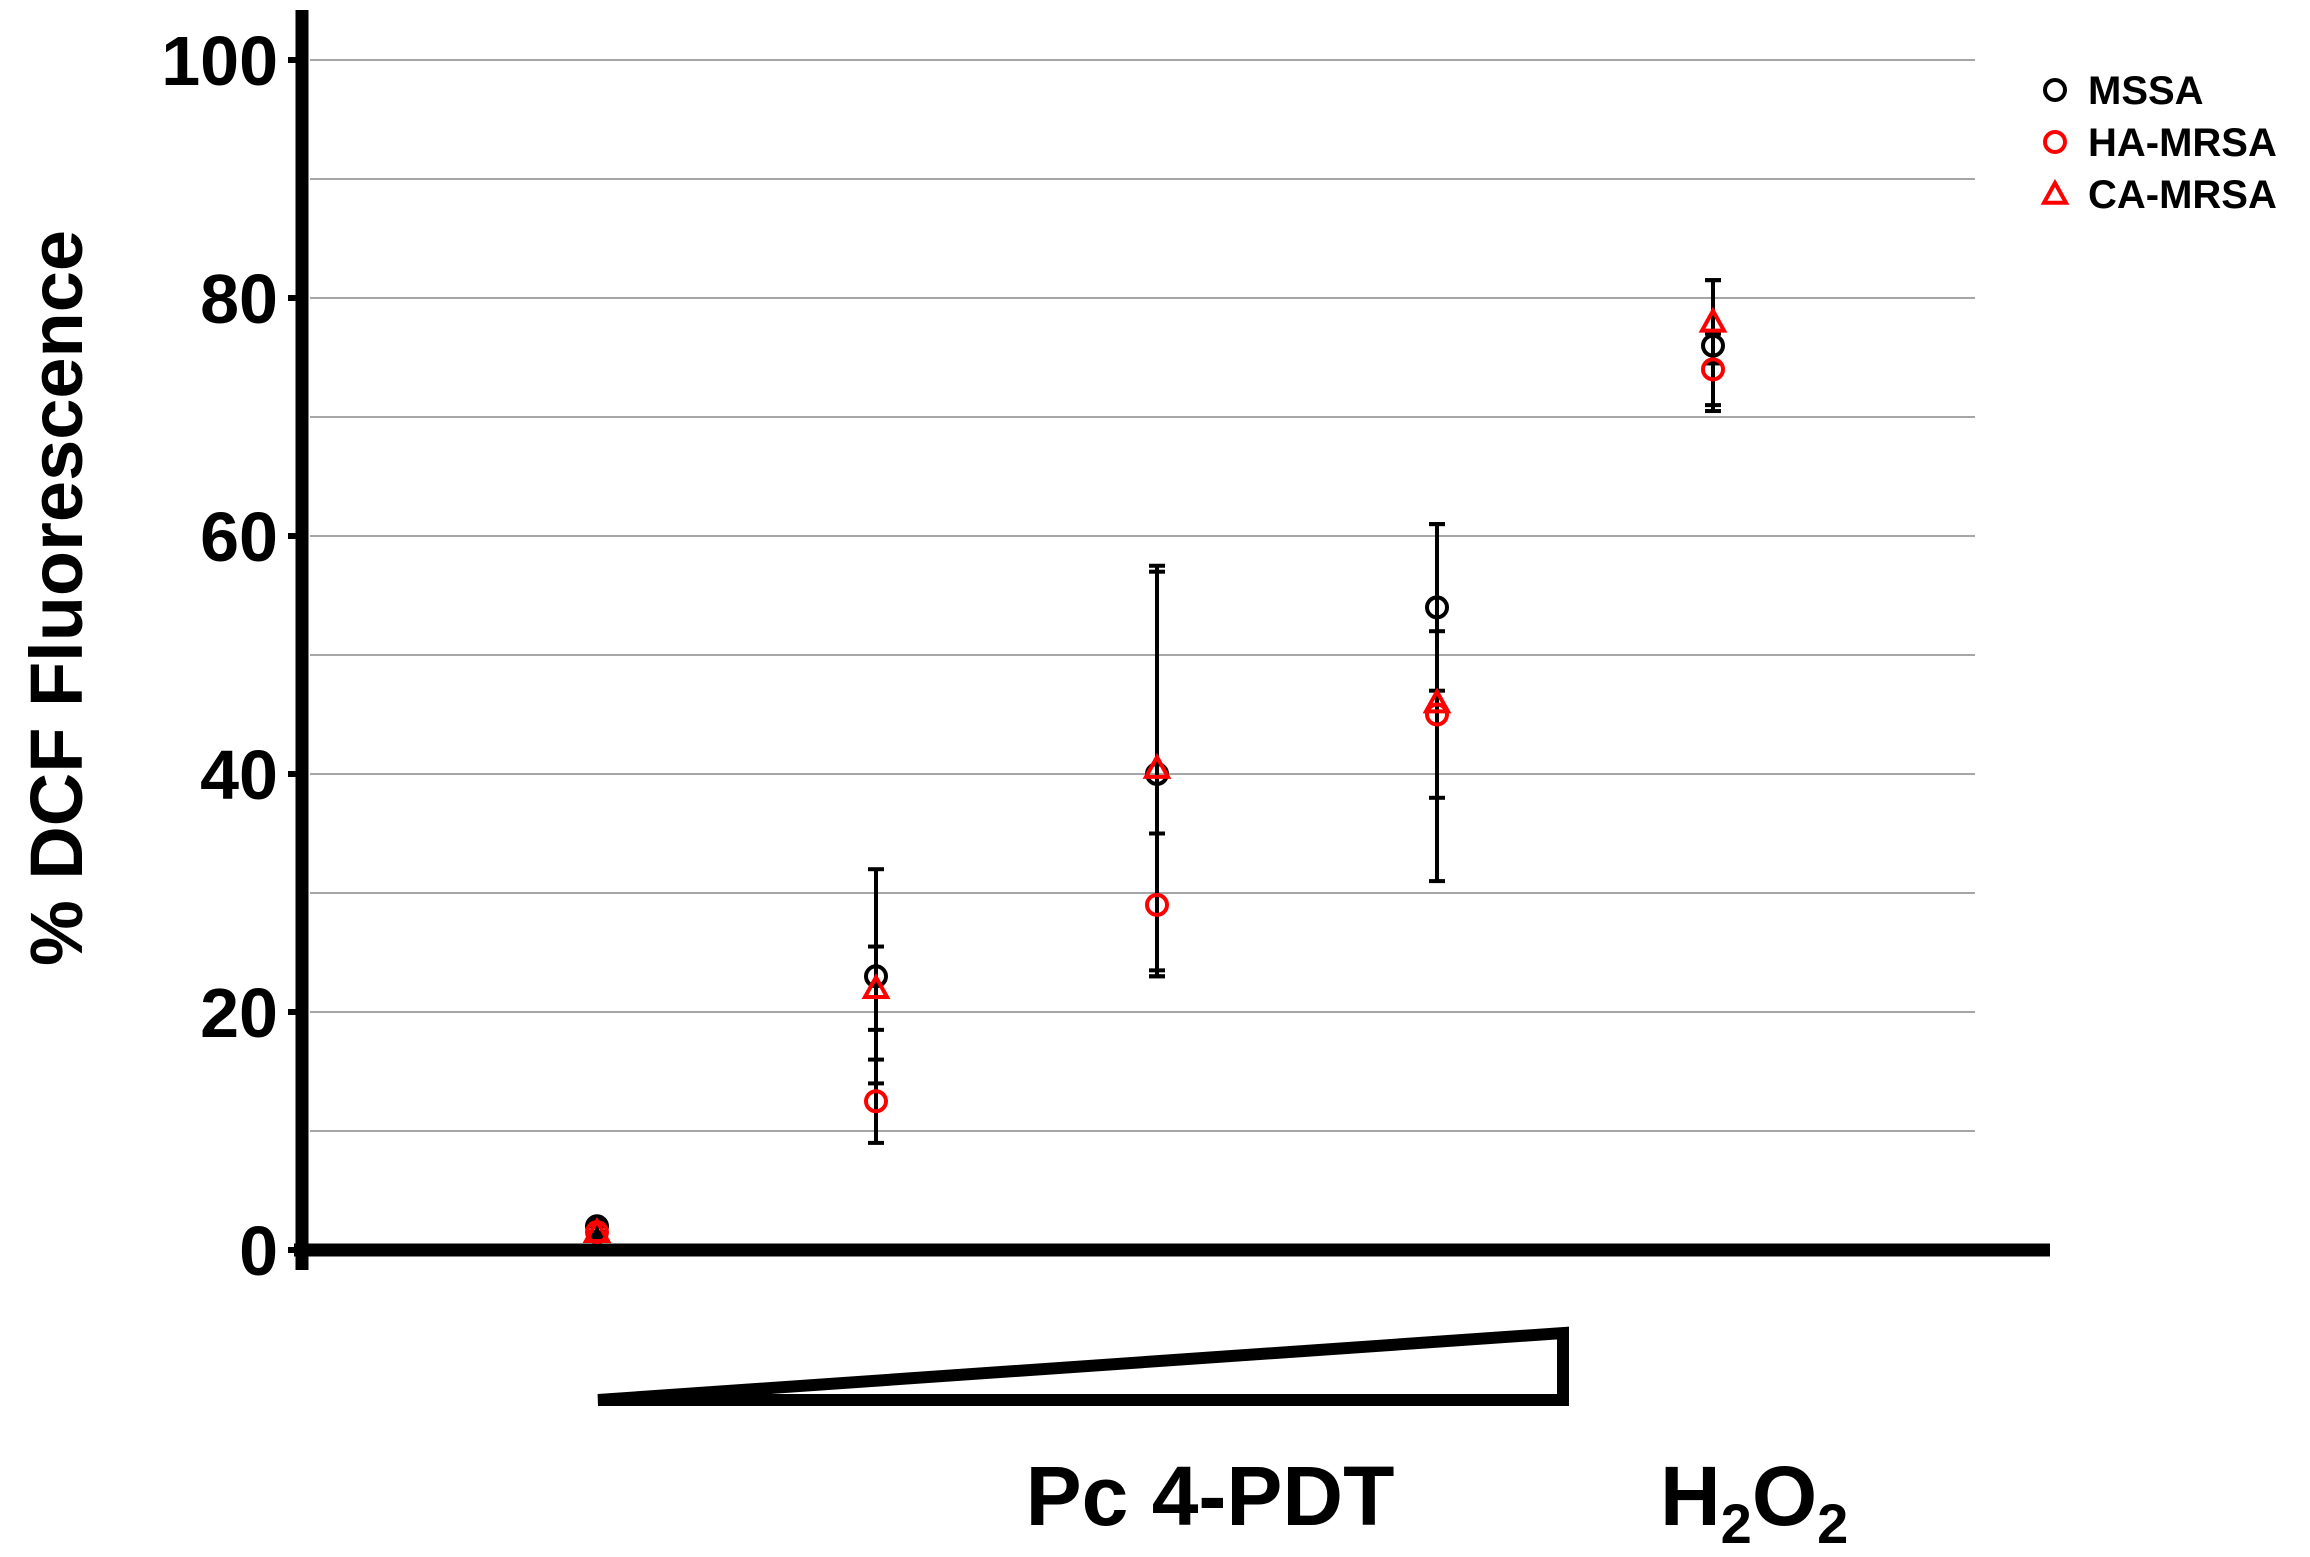 Image resolution: width=2310 pixels, height=1557 pixels. Describe the element at coordinates (1210, 1496) in the screenshot. I see `category-label-pc4-pdt: Pc 4-PDT` at that location.